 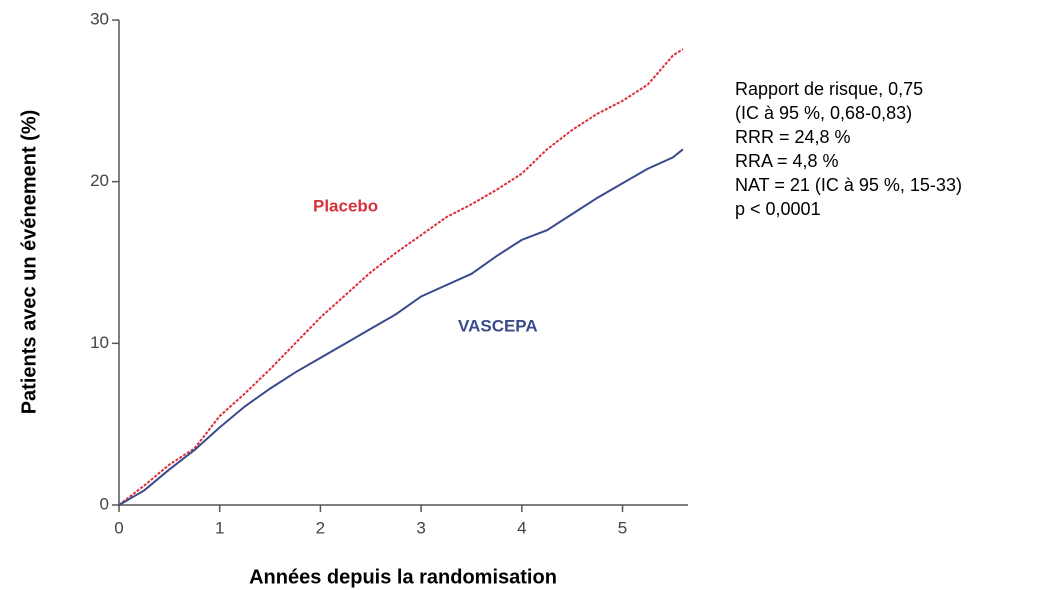 I want to click on x-axis-title: Années depuis la randomisation, so click(x=403, y=577).